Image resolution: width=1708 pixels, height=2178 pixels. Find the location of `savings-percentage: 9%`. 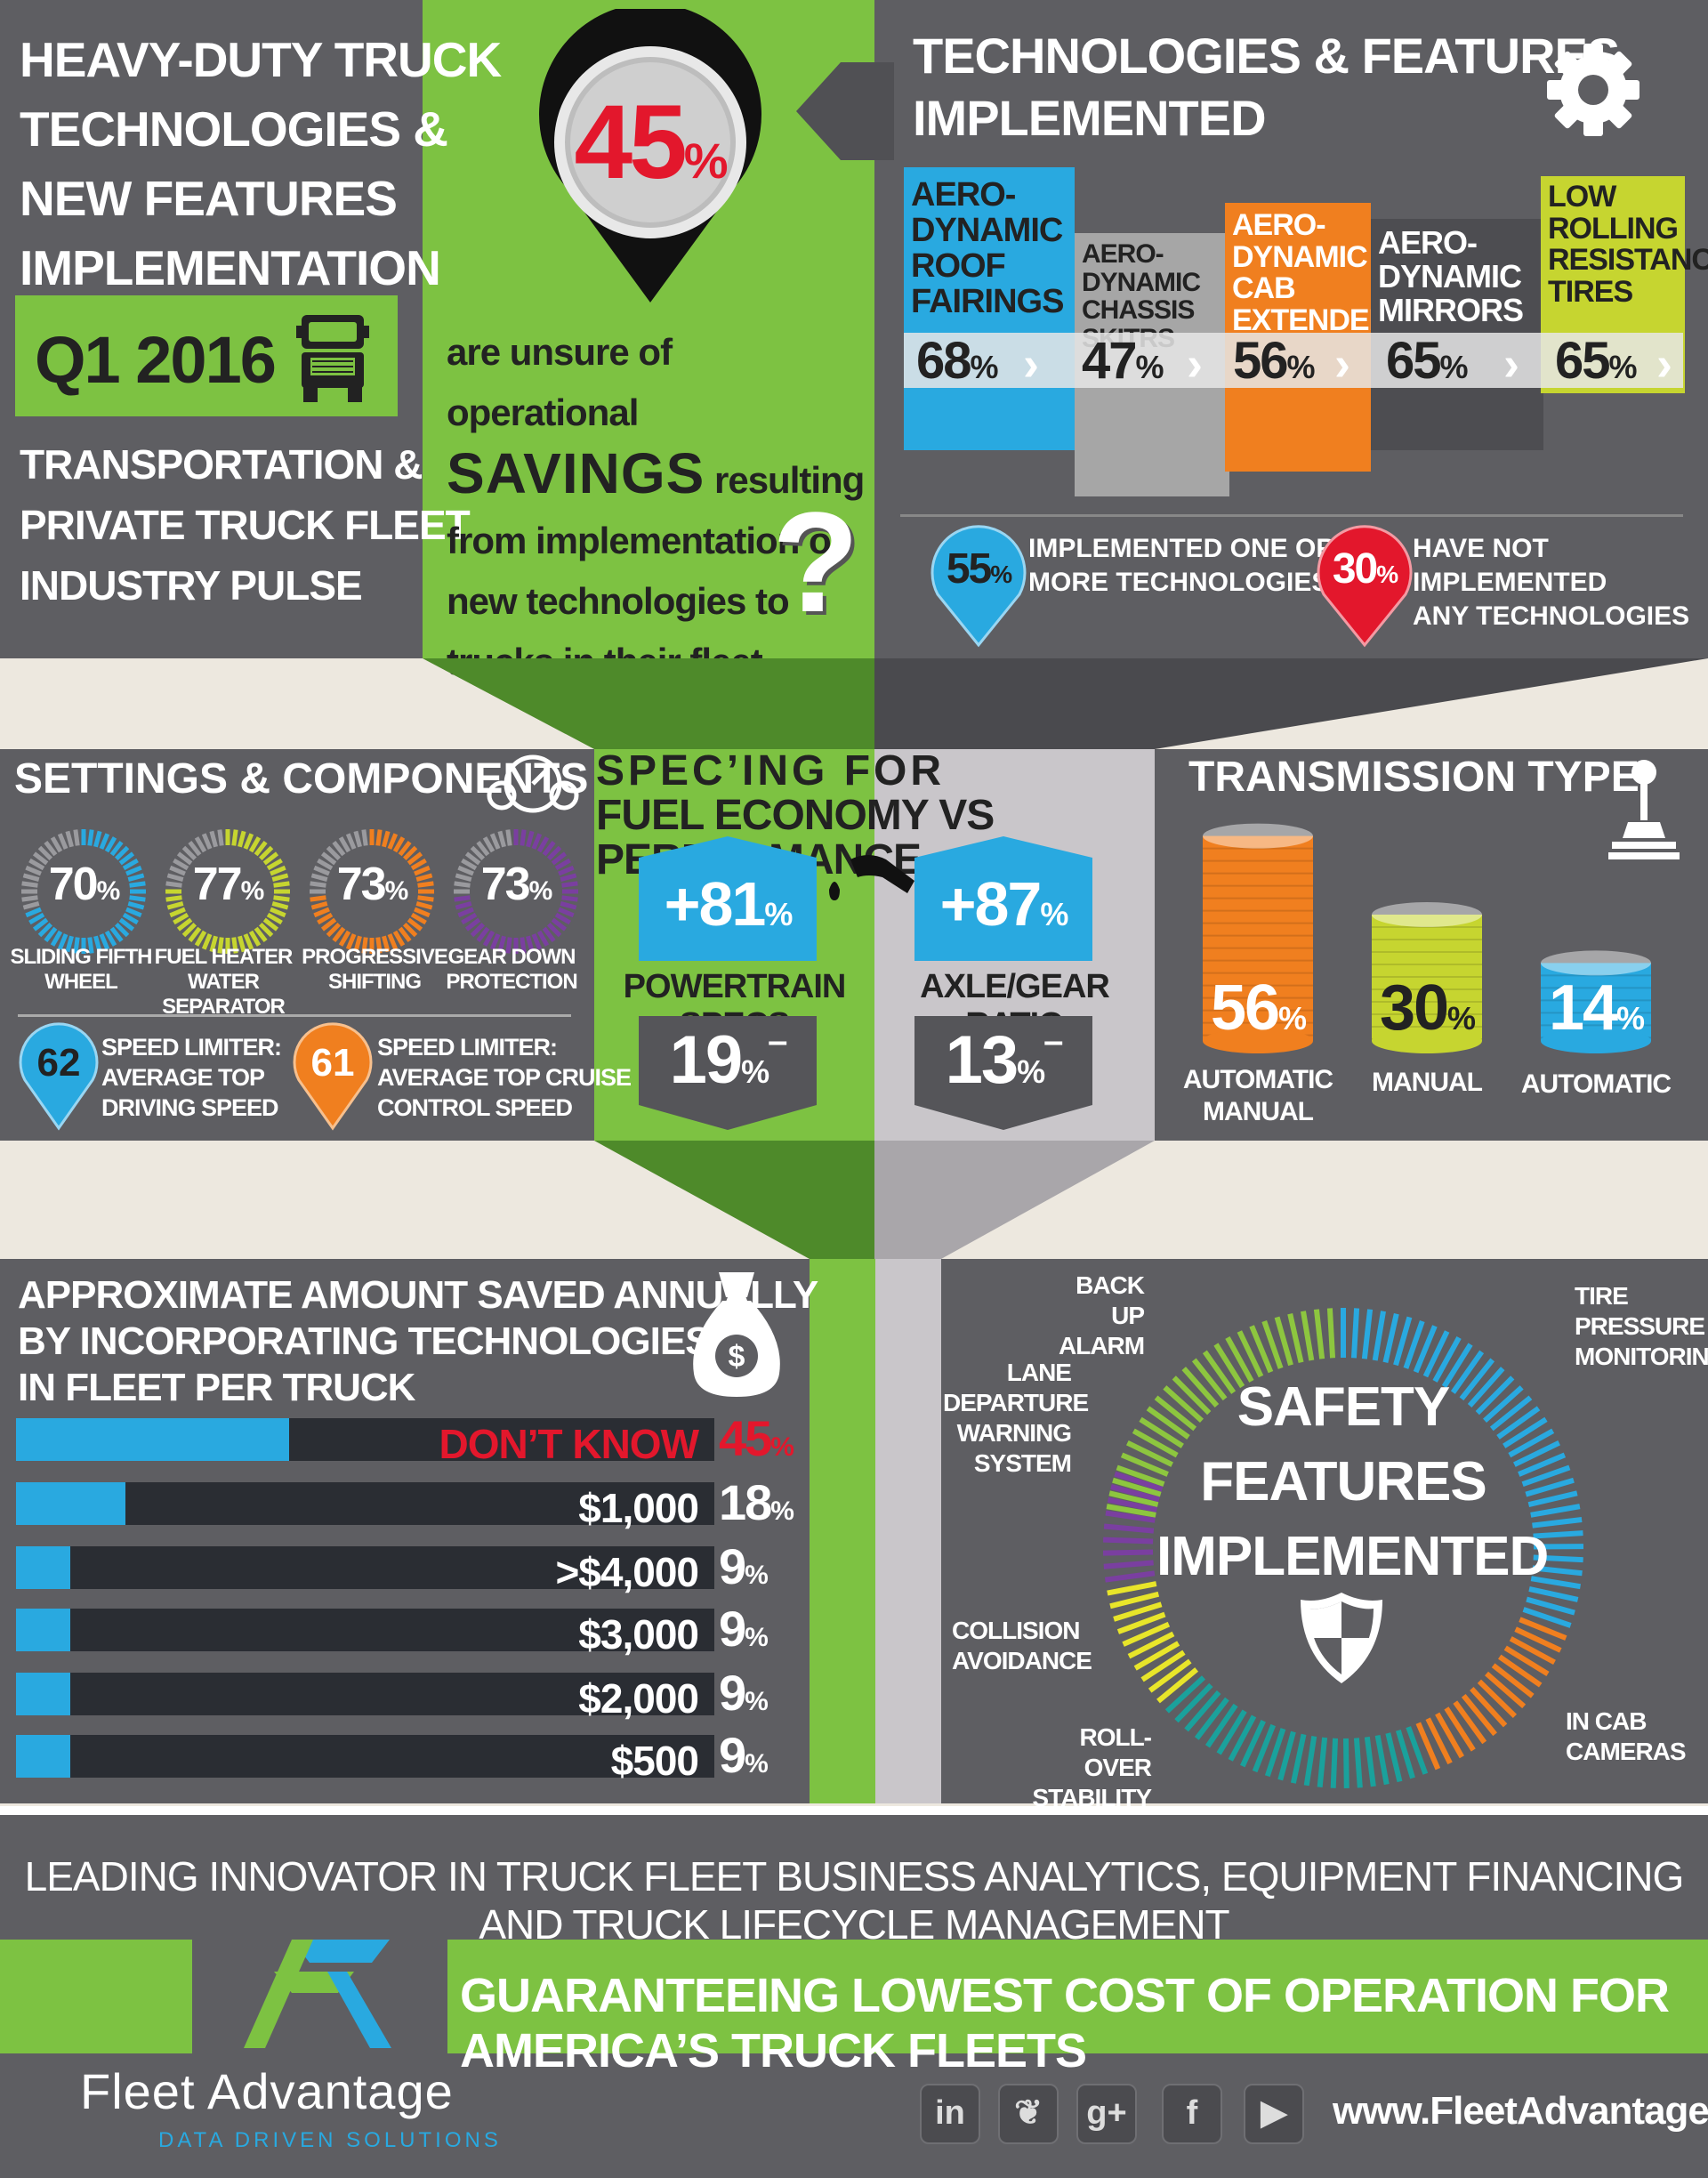

savings-percentage: 9% is located at coordinates (744, 1693).